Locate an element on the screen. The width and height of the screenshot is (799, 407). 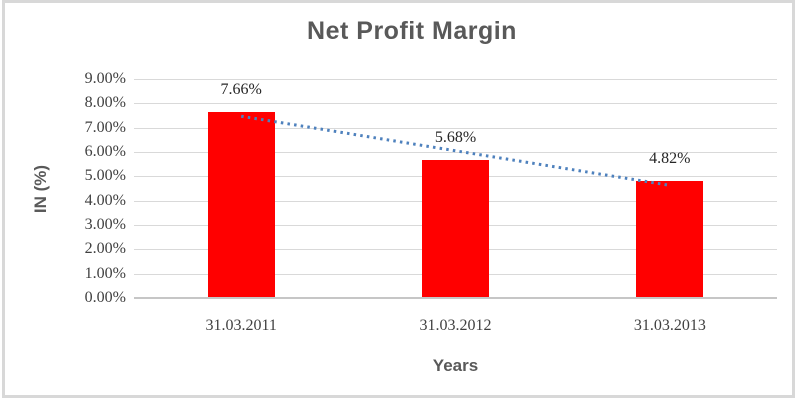
chart-title: Net Profit Margin is located at coordinates (412, 31).